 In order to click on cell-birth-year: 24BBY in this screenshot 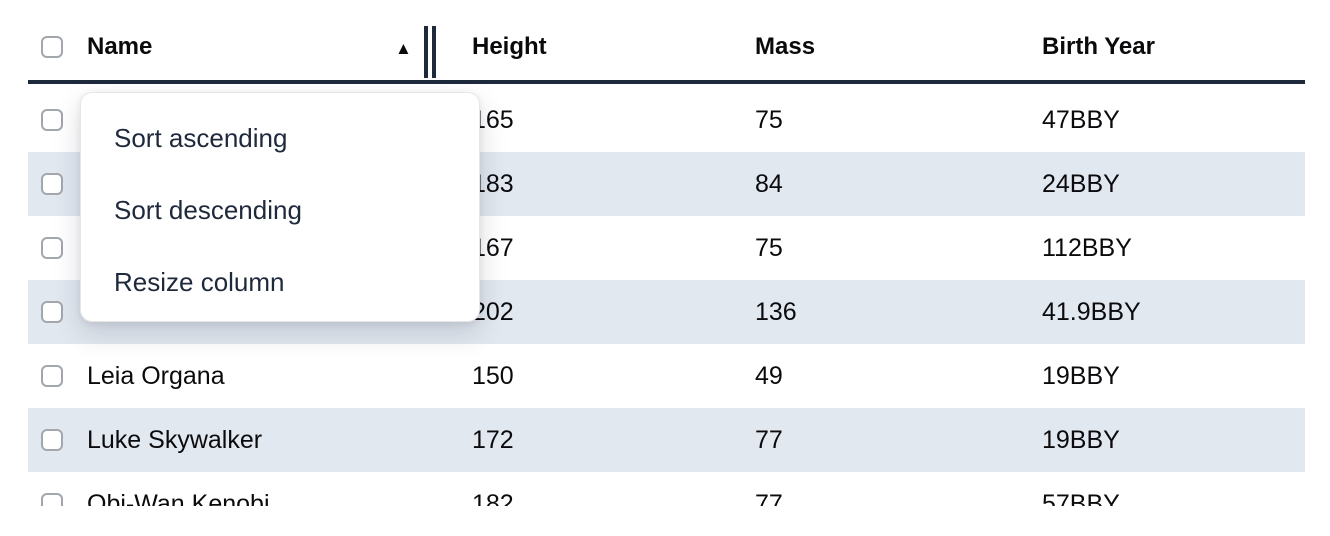, I will do `click(1081, 183)`.